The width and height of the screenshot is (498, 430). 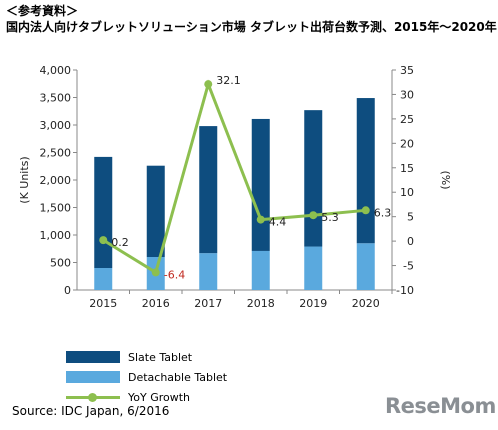 What do you see at coordinates (56, 180) in the screenshot?
I see `left-tick-label: 2,000` at bounding box center [56, 180].